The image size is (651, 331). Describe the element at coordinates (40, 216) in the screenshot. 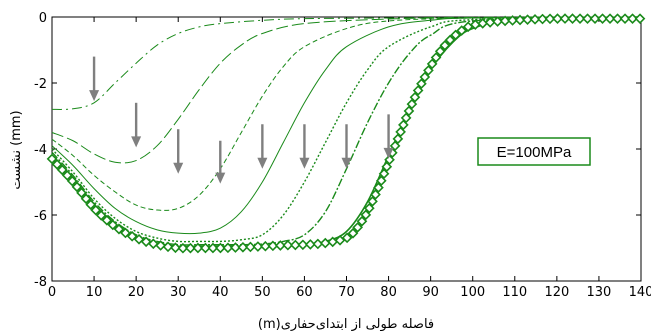

I see `y-tick-label: -6` at that location.